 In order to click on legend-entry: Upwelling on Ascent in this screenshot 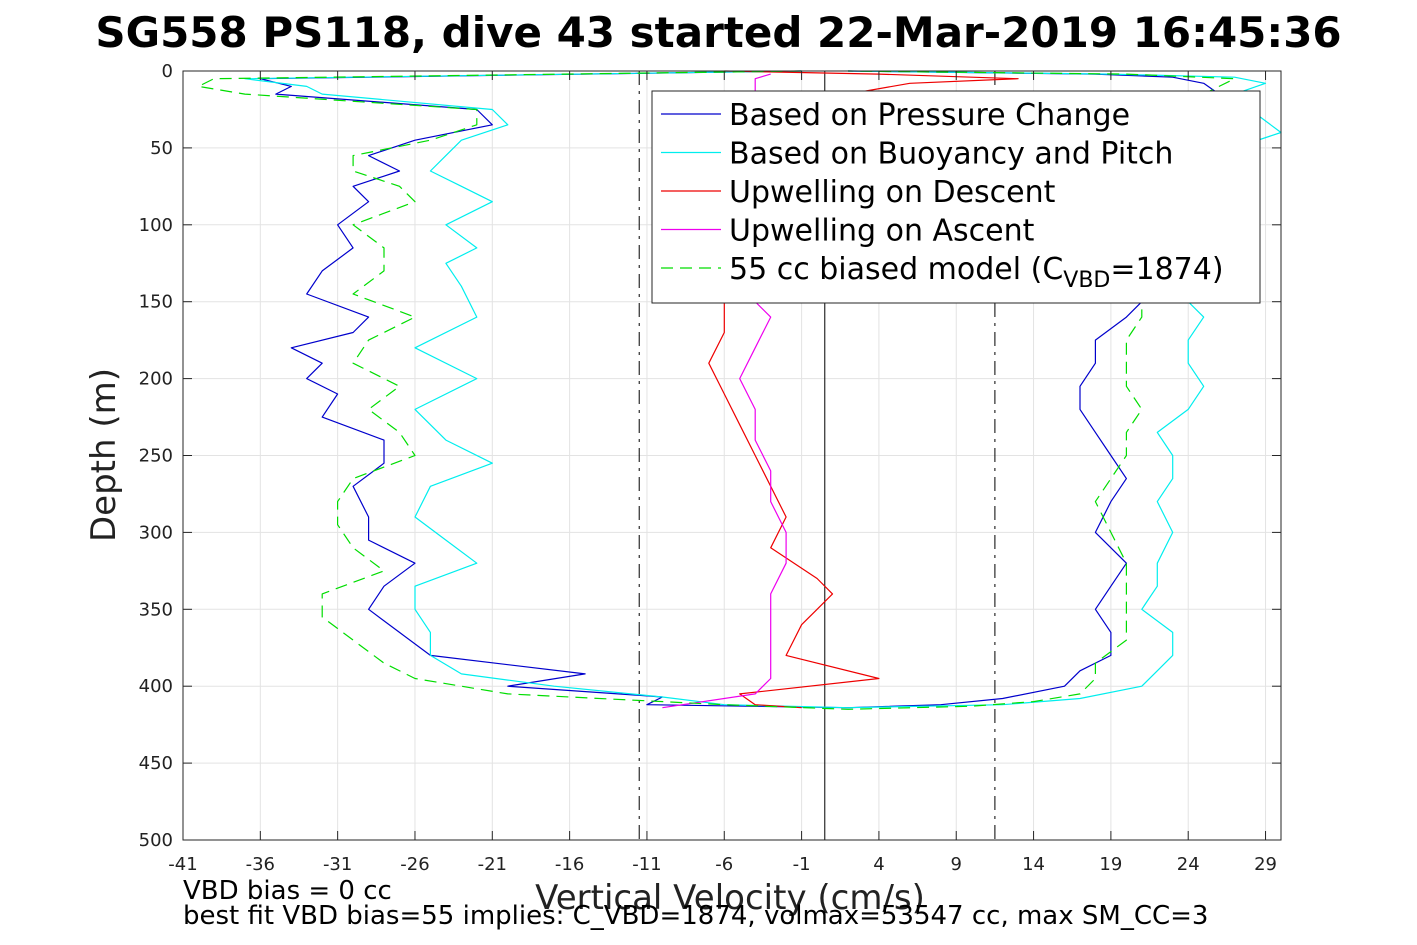, I will do `click(882, 231)`.